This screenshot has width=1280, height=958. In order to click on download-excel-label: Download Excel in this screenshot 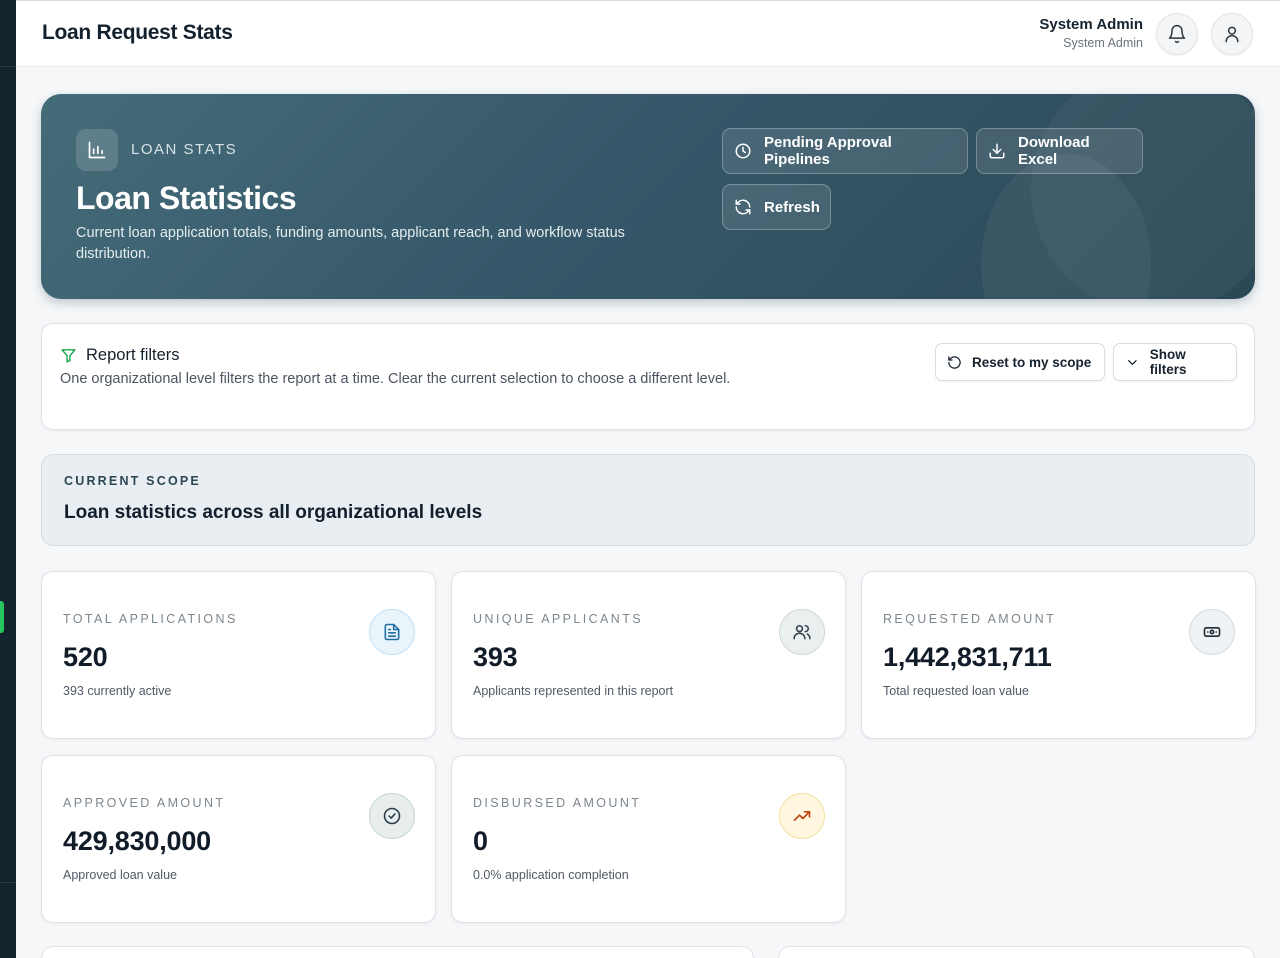, I will do `click(1054, 151)`.